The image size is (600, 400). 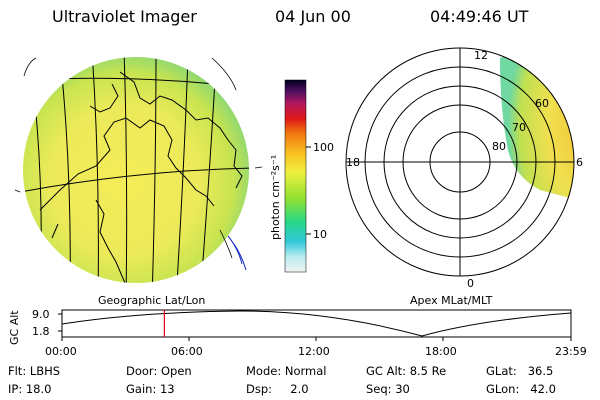 I want to click on mlt-label-0: 0, so click(x=470, y=283).